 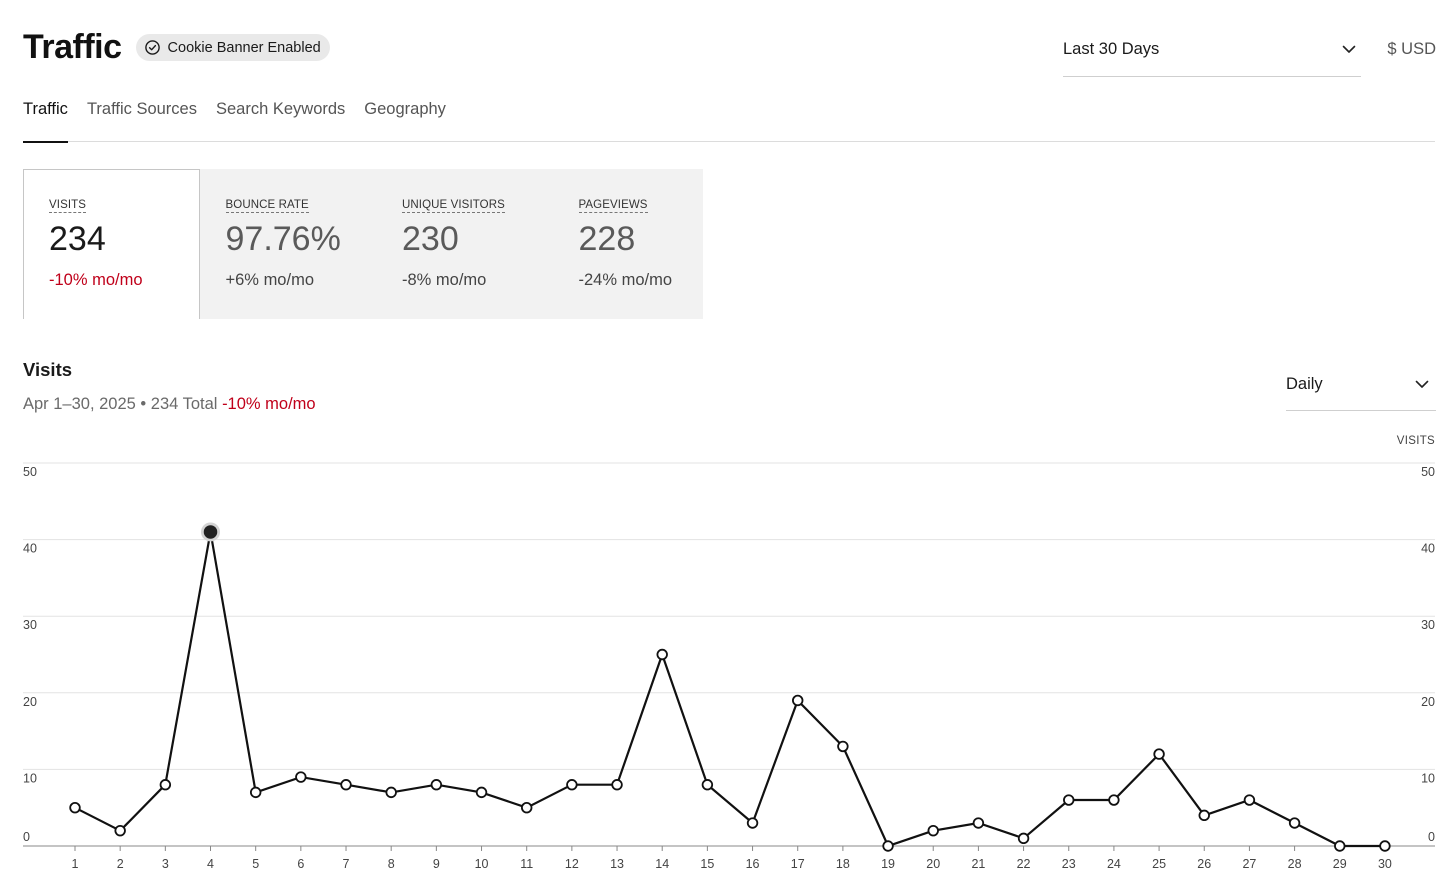 I want to click on y-tick-label-left: 50, so click(x=30, y=472).